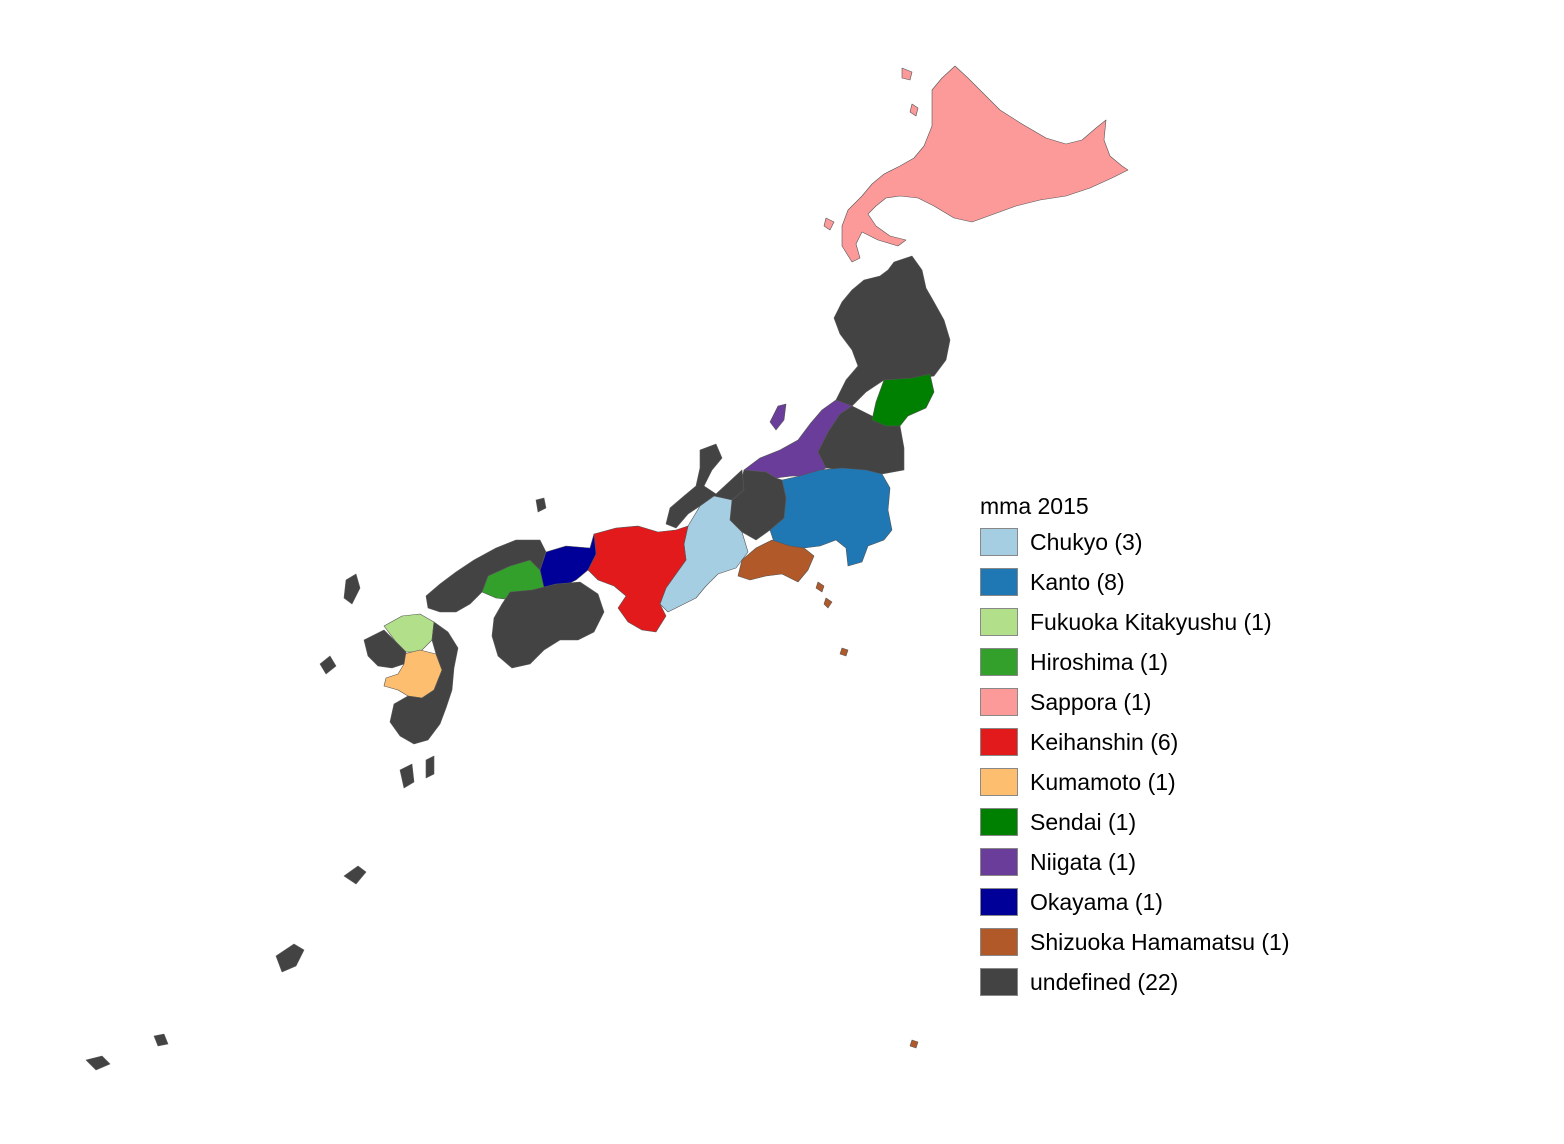 The width and height of the screenshot is (1564, 1144). Describe the element at coordinates (1151, 622) in the screenshot. I see `legend-label: Fukuoka Kitakyushu (1)` at that location.